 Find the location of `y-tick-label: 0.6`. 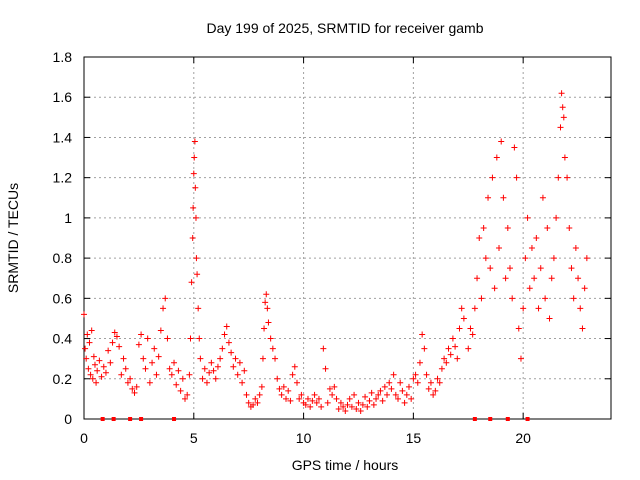

y-tick-label: 0.6 is located at coordinates (63, 298).